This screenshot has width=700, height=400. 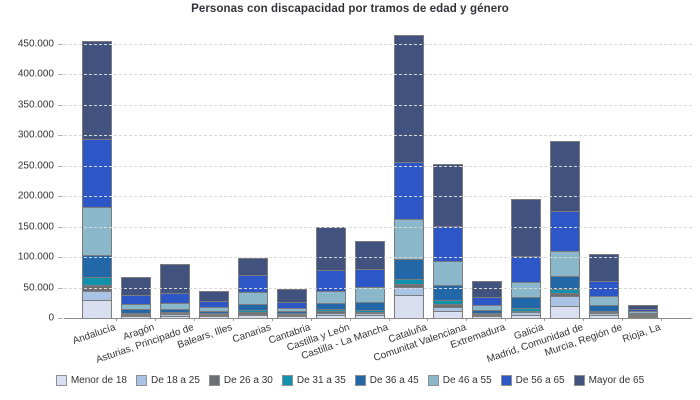 I want to click on legend-item: De 56 a 65, so click(x=532, y=380).